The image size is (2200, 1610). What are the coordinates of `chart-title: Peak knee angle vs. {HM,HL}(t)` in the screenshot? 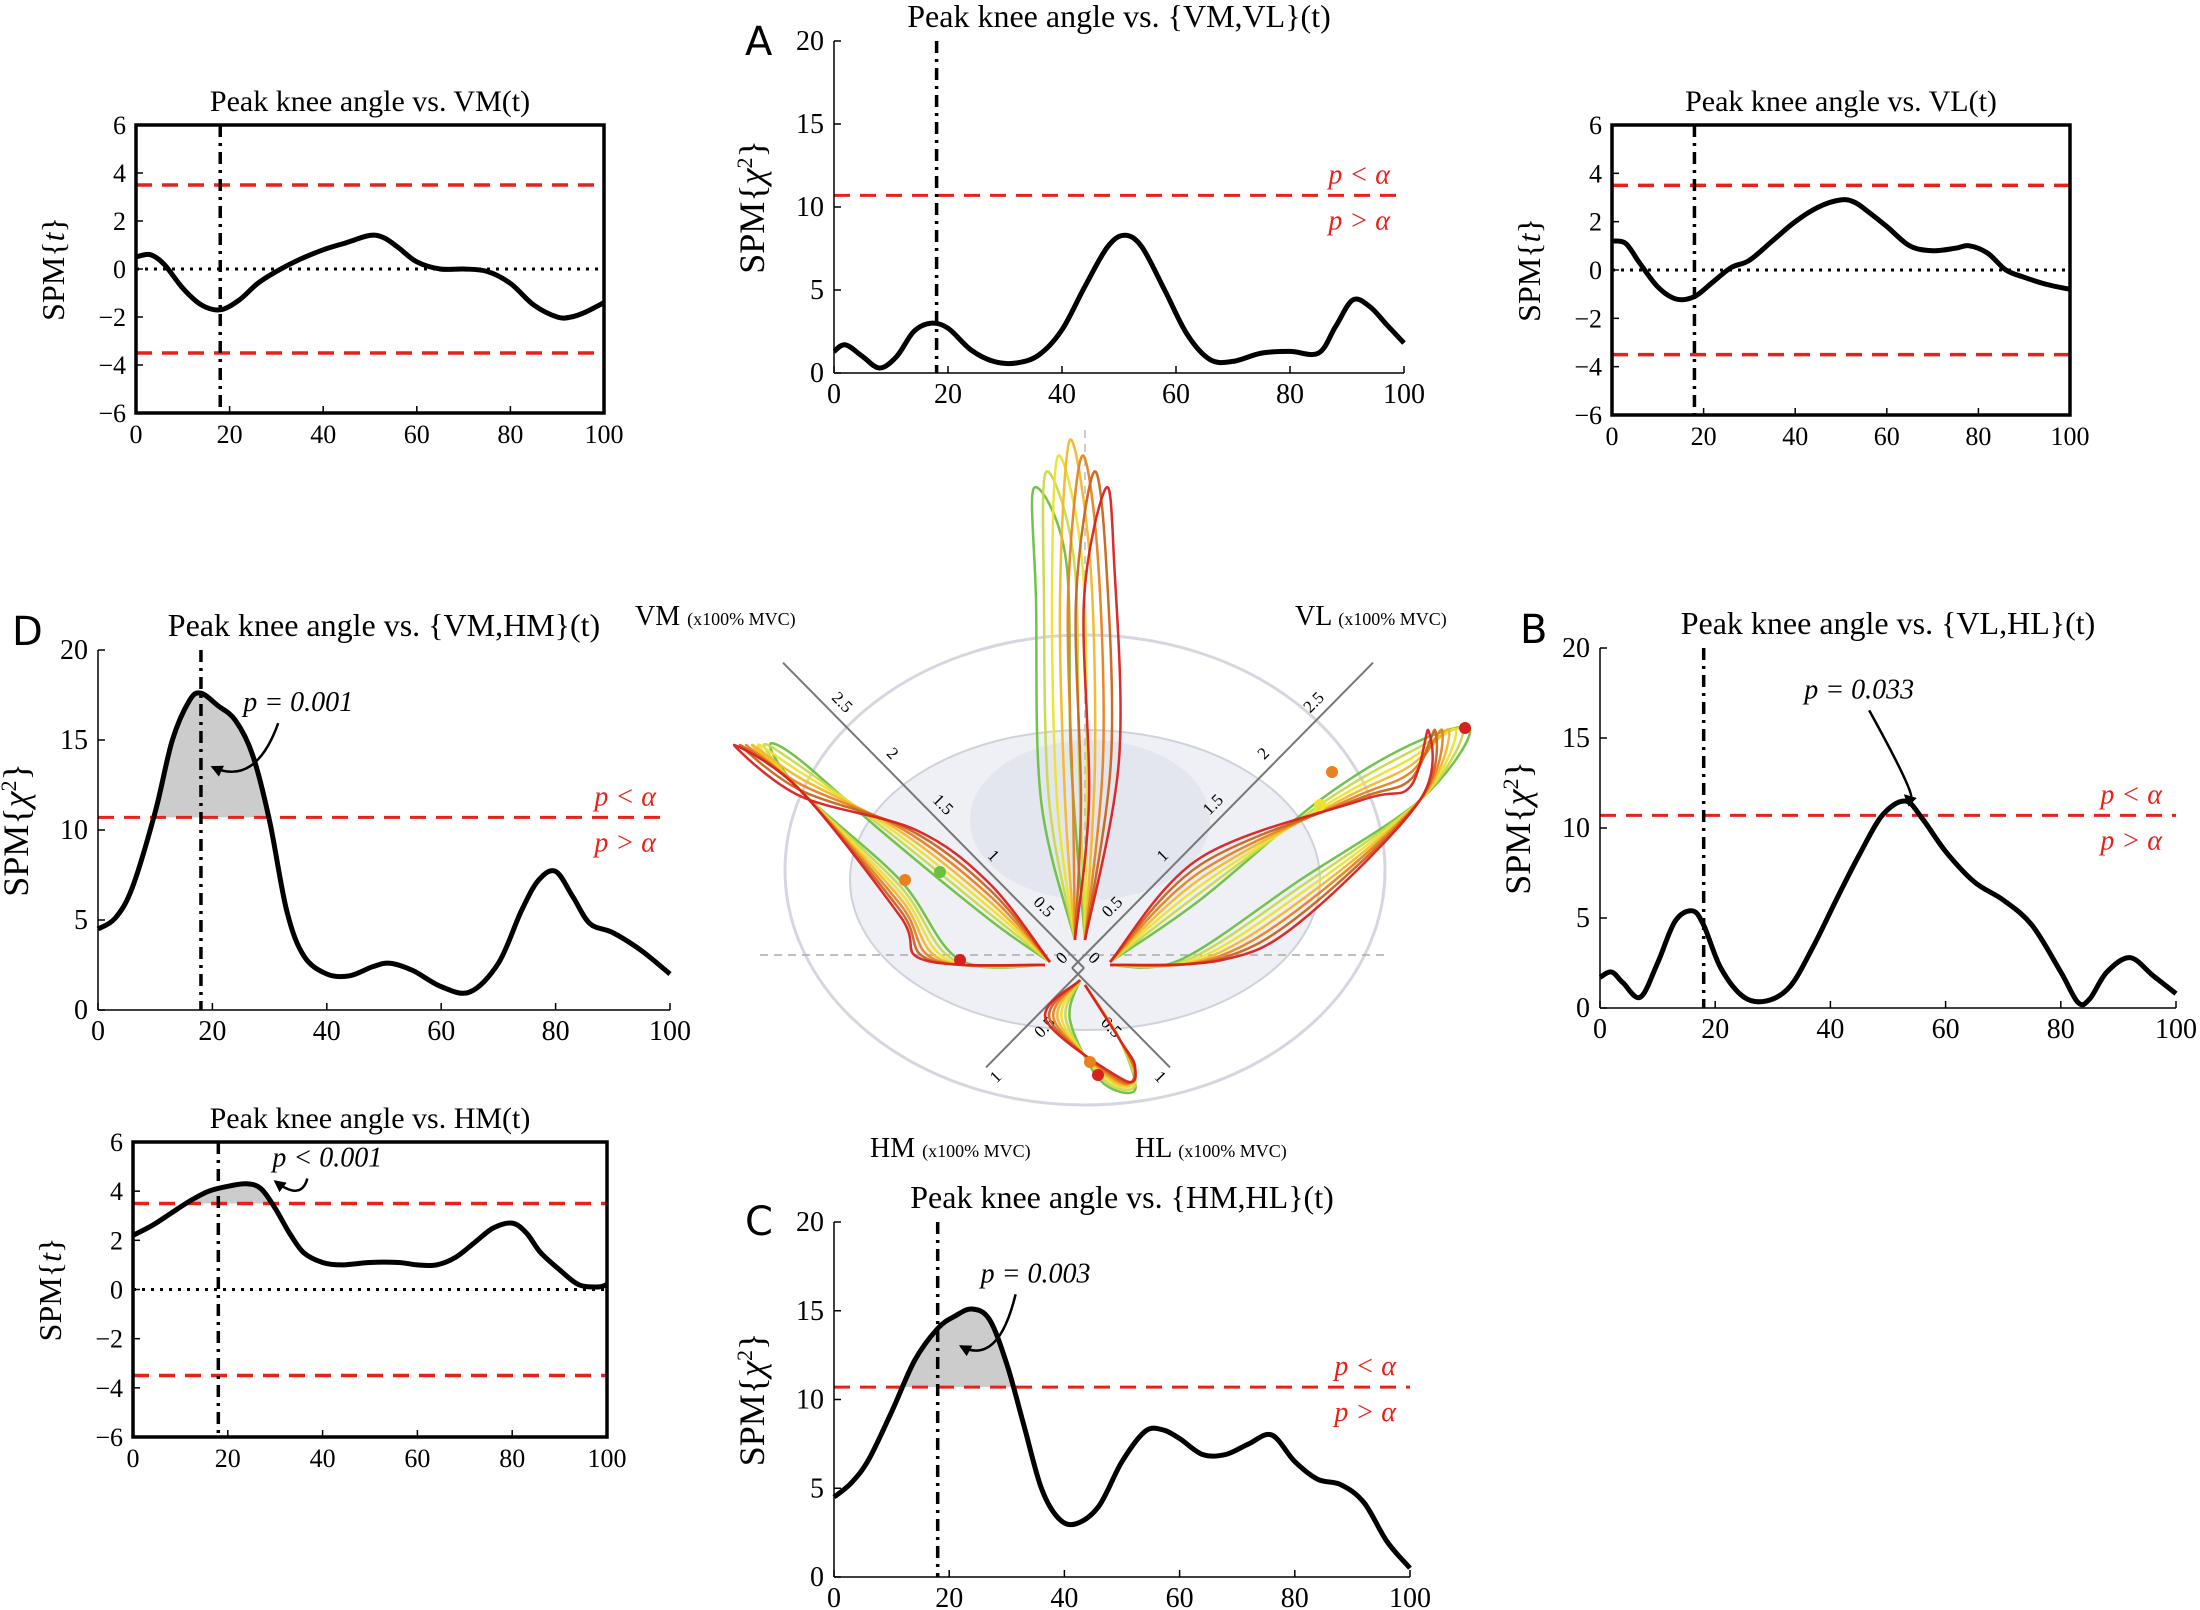 It's located at (1122, 1197).